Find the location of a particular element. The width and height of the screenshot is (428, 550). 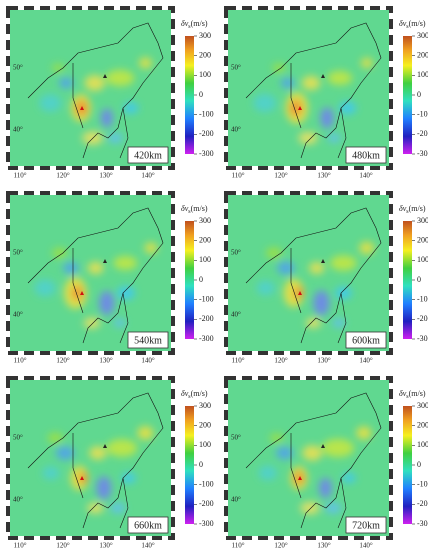

colorbar-symbol: δv is located at coordinates (403, 208).